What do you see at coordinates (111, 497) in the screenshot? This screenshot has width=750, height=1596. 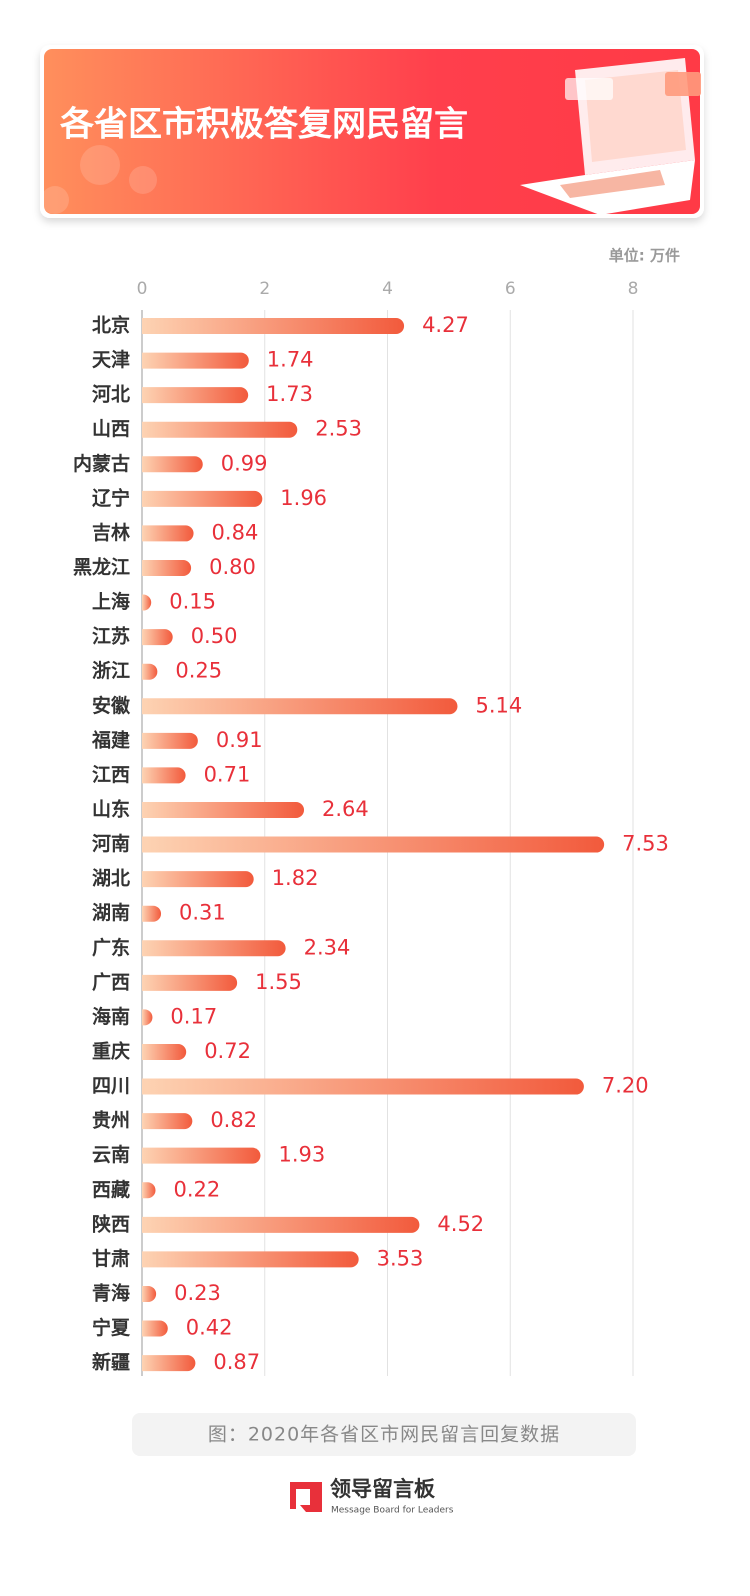 I see `y-tick-label: 辽宁` at bounding box center [111, 497].